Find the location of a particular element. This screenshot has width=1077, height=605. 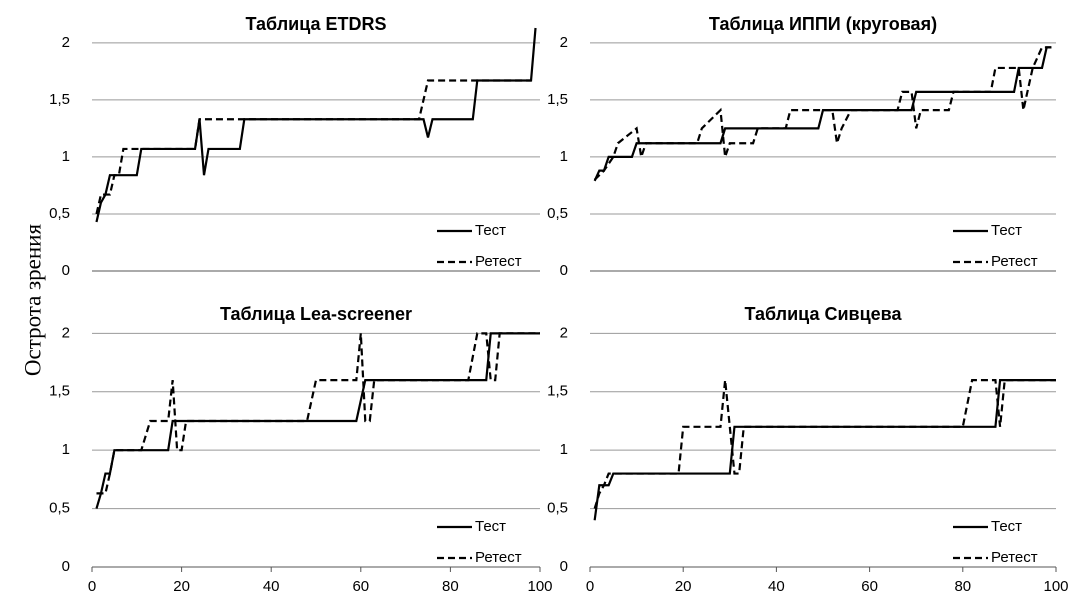

chart-title: Таблица ETDRS is located at coordinates (315, 24).